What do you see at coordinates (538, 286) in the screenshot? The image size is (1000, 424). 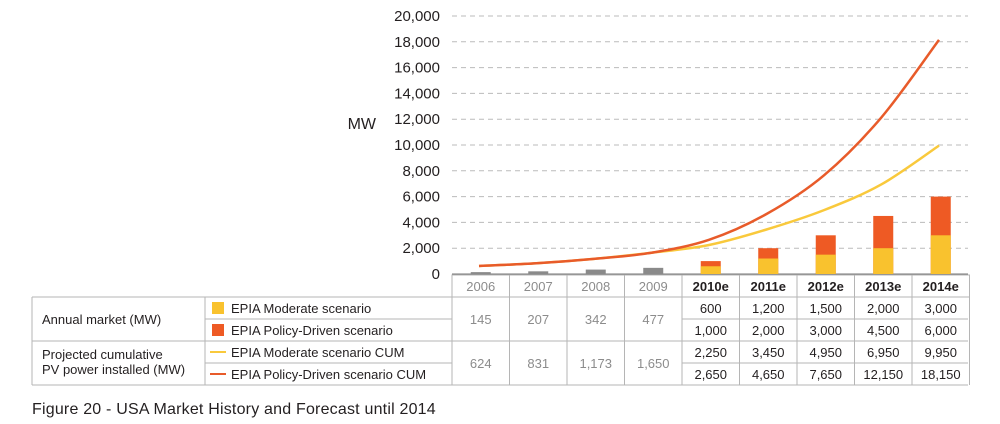 I see `category-label: 2007` at bounding box center [538, 286].